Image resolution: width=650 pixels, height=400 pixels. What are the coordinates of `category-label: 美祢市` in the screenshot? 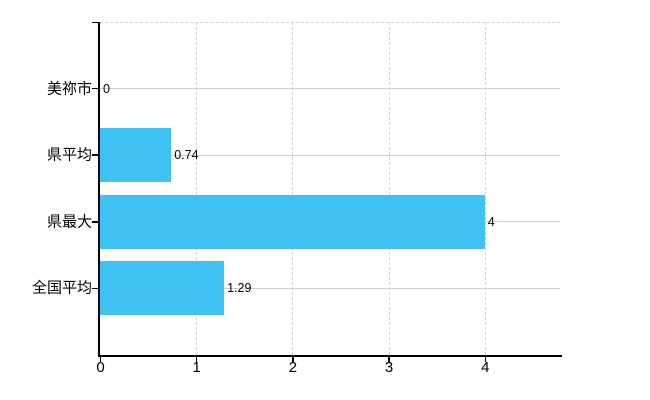 It's located at (69, 89).